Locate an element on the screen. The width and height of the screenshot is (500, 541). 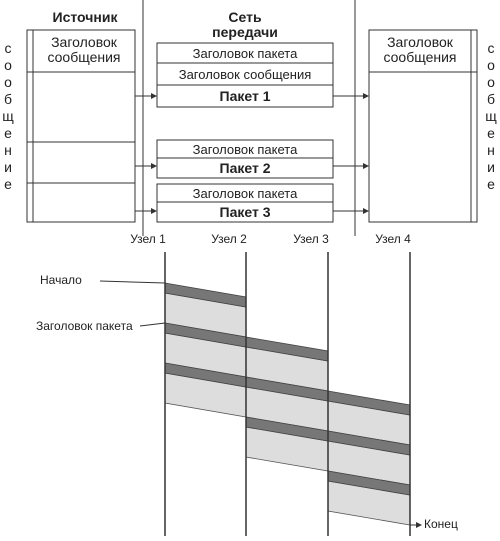
packet-label: Пакет 3 is located at coordinates (245, 212).